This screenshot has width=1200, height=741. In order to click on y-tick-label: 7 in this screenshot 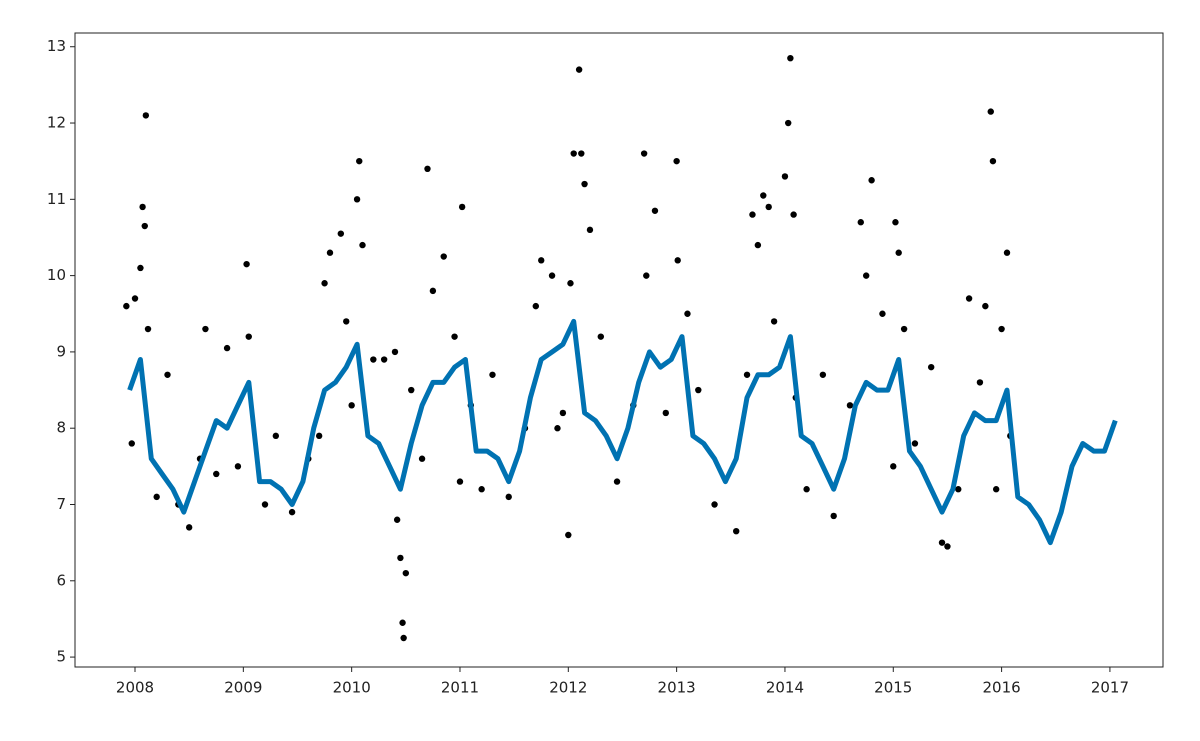, I will do `click(61, 504)`.